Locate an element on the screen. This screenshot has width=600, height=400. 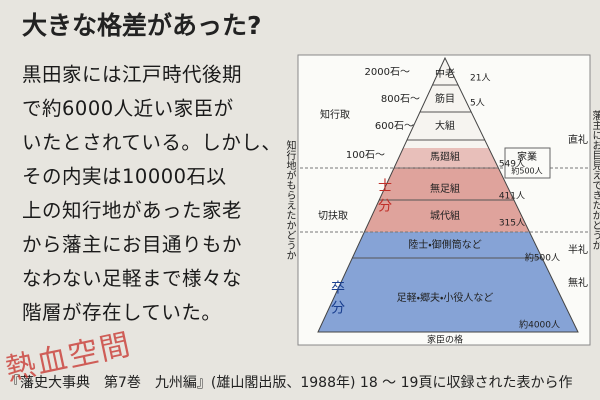
tier-name: 陸士・御側筒など is located at coordinates (444, 244).